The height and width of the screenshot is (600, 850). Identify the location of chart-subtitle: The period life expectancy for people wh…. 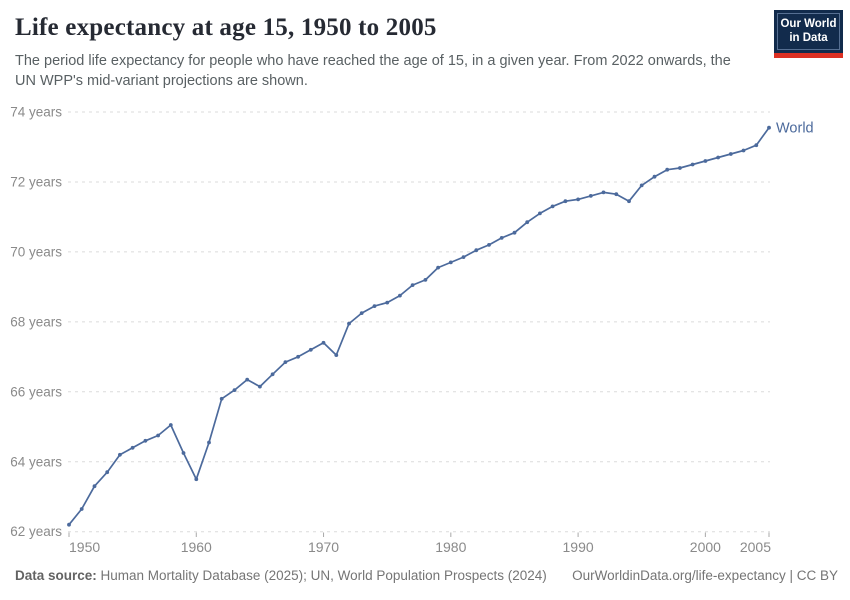
(387, 71).